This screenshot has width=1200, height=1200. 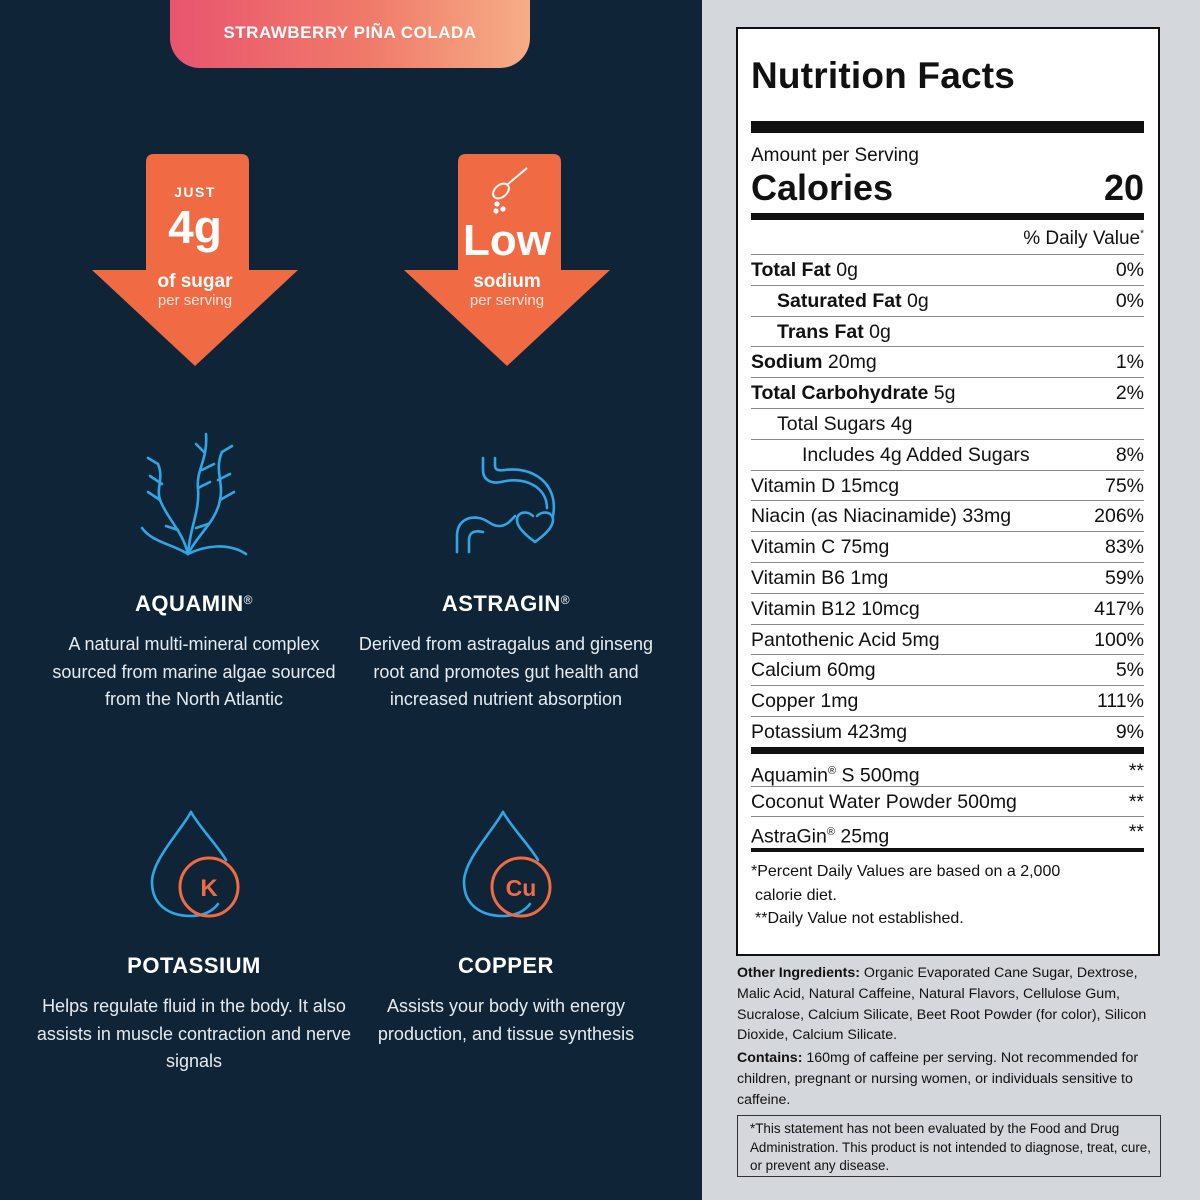 What do you see at coordinates (835, 775) in the screenshot?
I see `ingredient-name: Aquamin® S 500mg` at bounding box center [835, 775].